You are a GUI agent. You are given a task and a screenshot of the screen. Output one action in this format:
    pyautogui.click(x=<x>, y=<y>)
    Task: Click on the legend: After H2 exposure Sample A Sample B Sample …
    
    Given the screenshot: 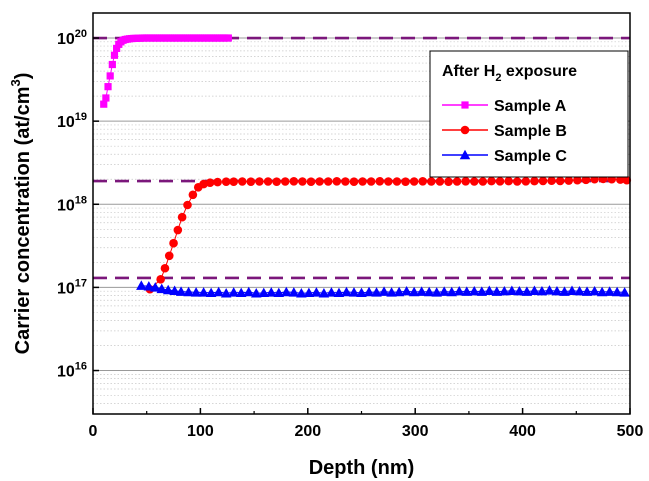 What is the action you would take?
    pyautogui.click(x=529, y=114)
    